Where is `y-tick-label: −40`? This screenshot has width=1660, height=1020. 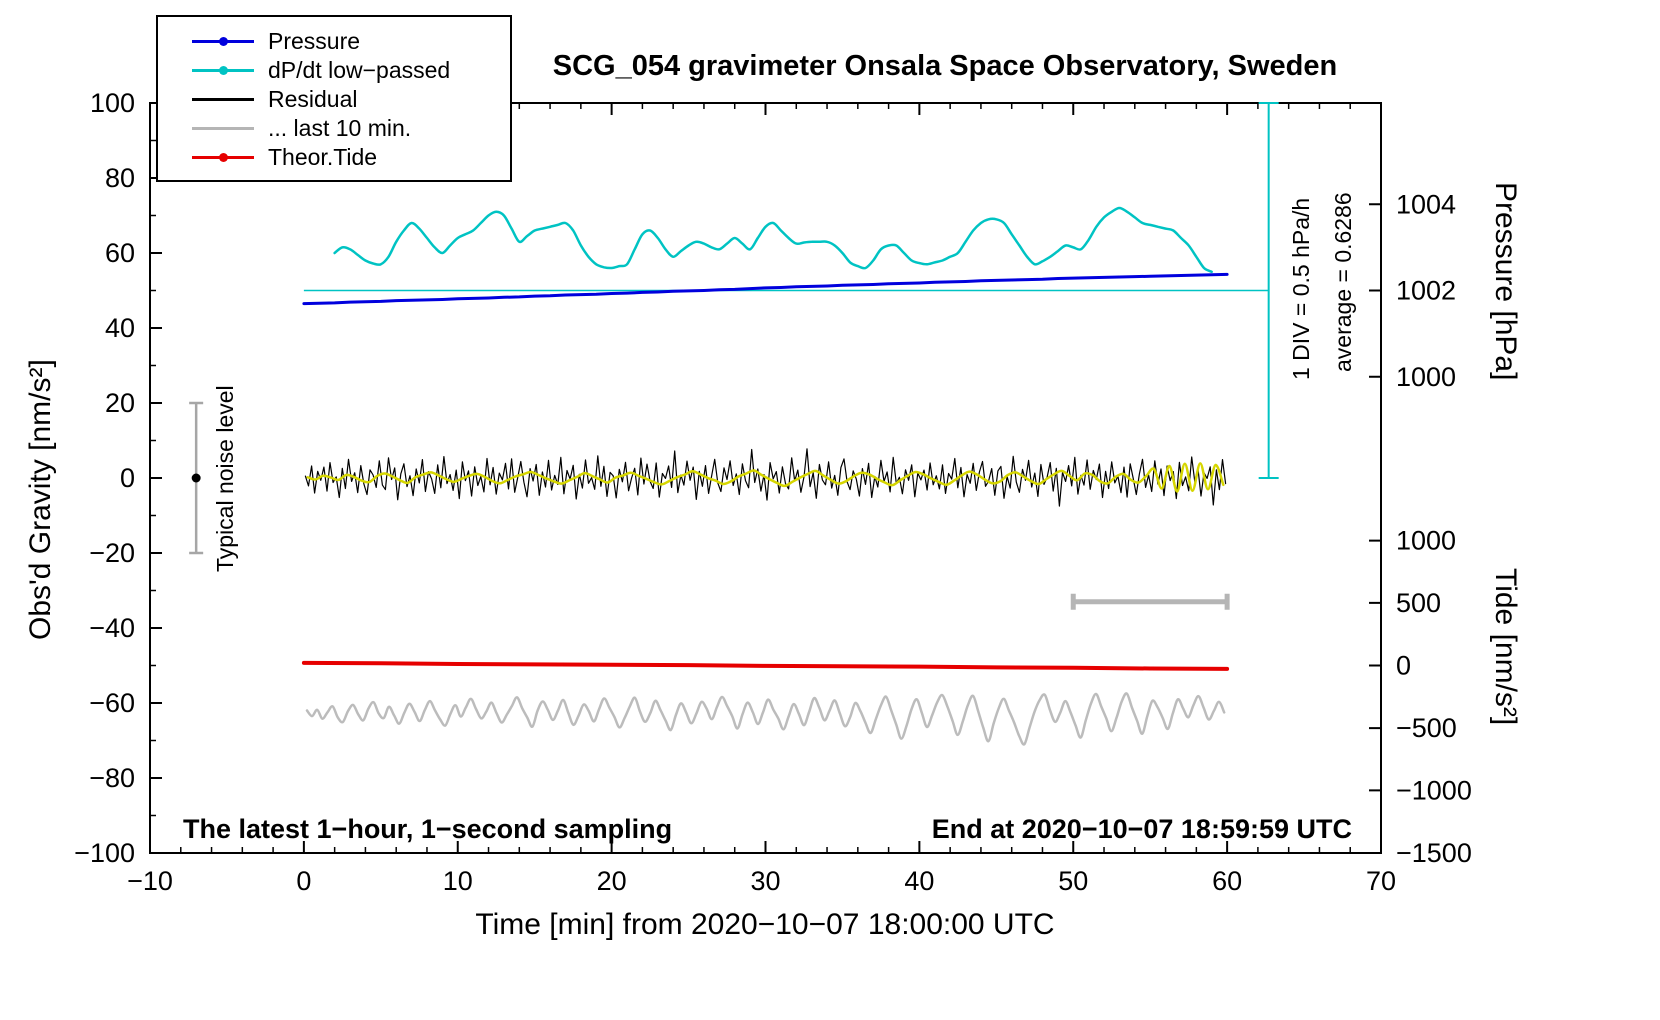
y-tick-label: −40 is located at coordinates (112, 628).